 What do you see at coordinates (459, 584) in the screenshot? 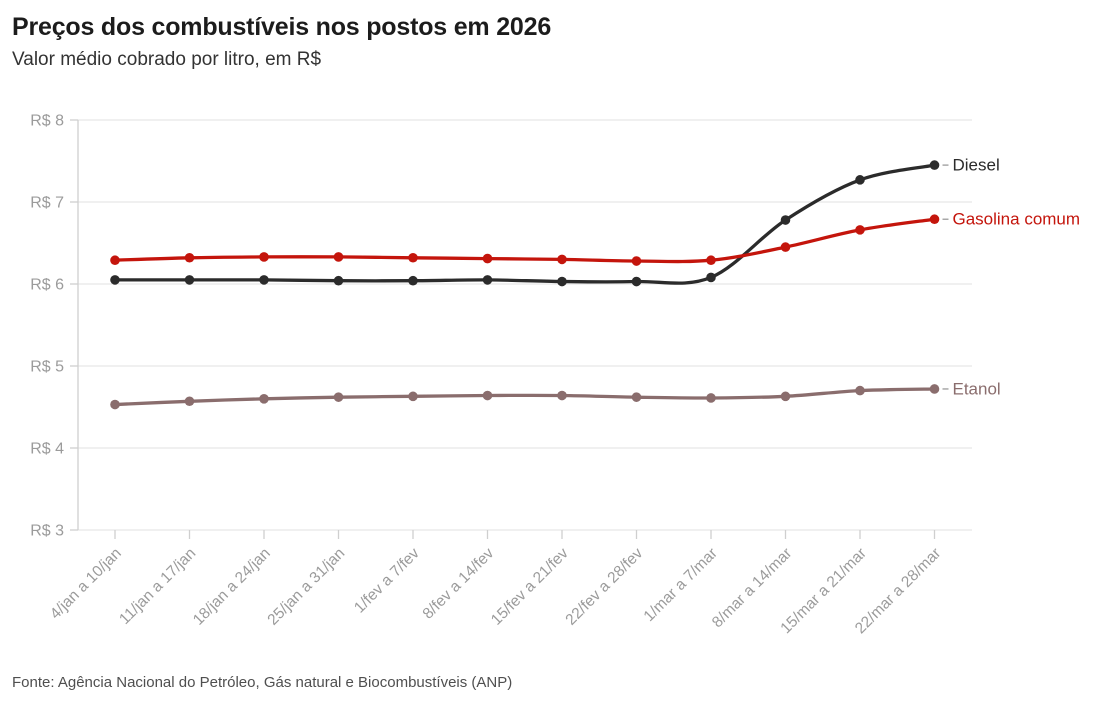
I see `x-axis-label: 8/fev a 14/fev` at bounding box center [459, 584].